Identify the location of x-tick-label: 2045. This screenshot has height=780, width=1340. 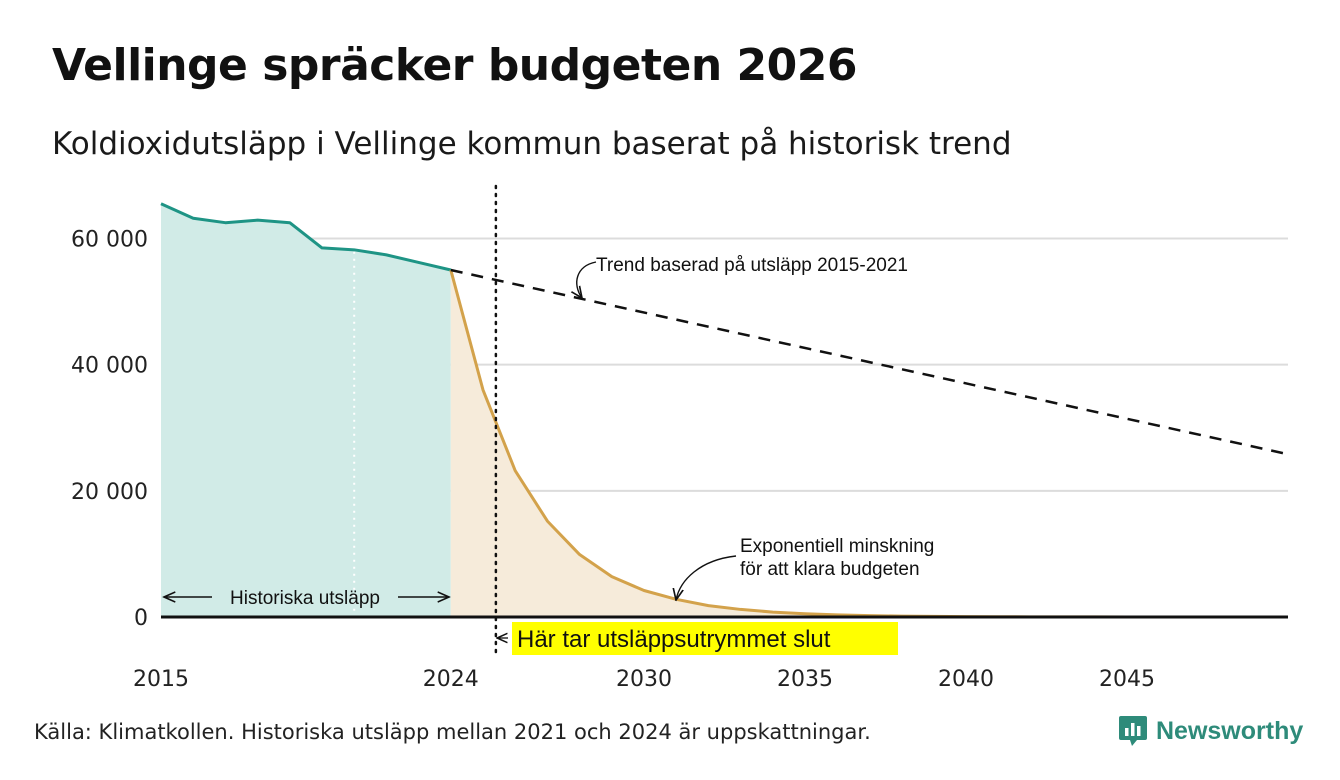
(1127, 679).